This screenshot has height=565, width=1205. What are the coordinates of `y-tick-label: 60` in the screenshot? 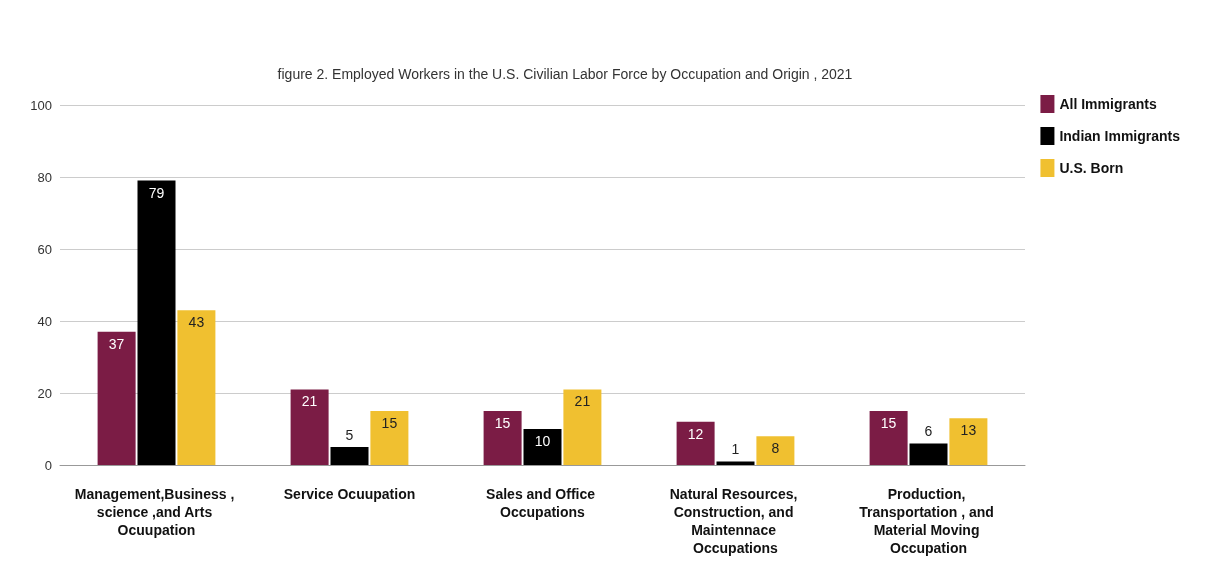 It's located at (44, 249).